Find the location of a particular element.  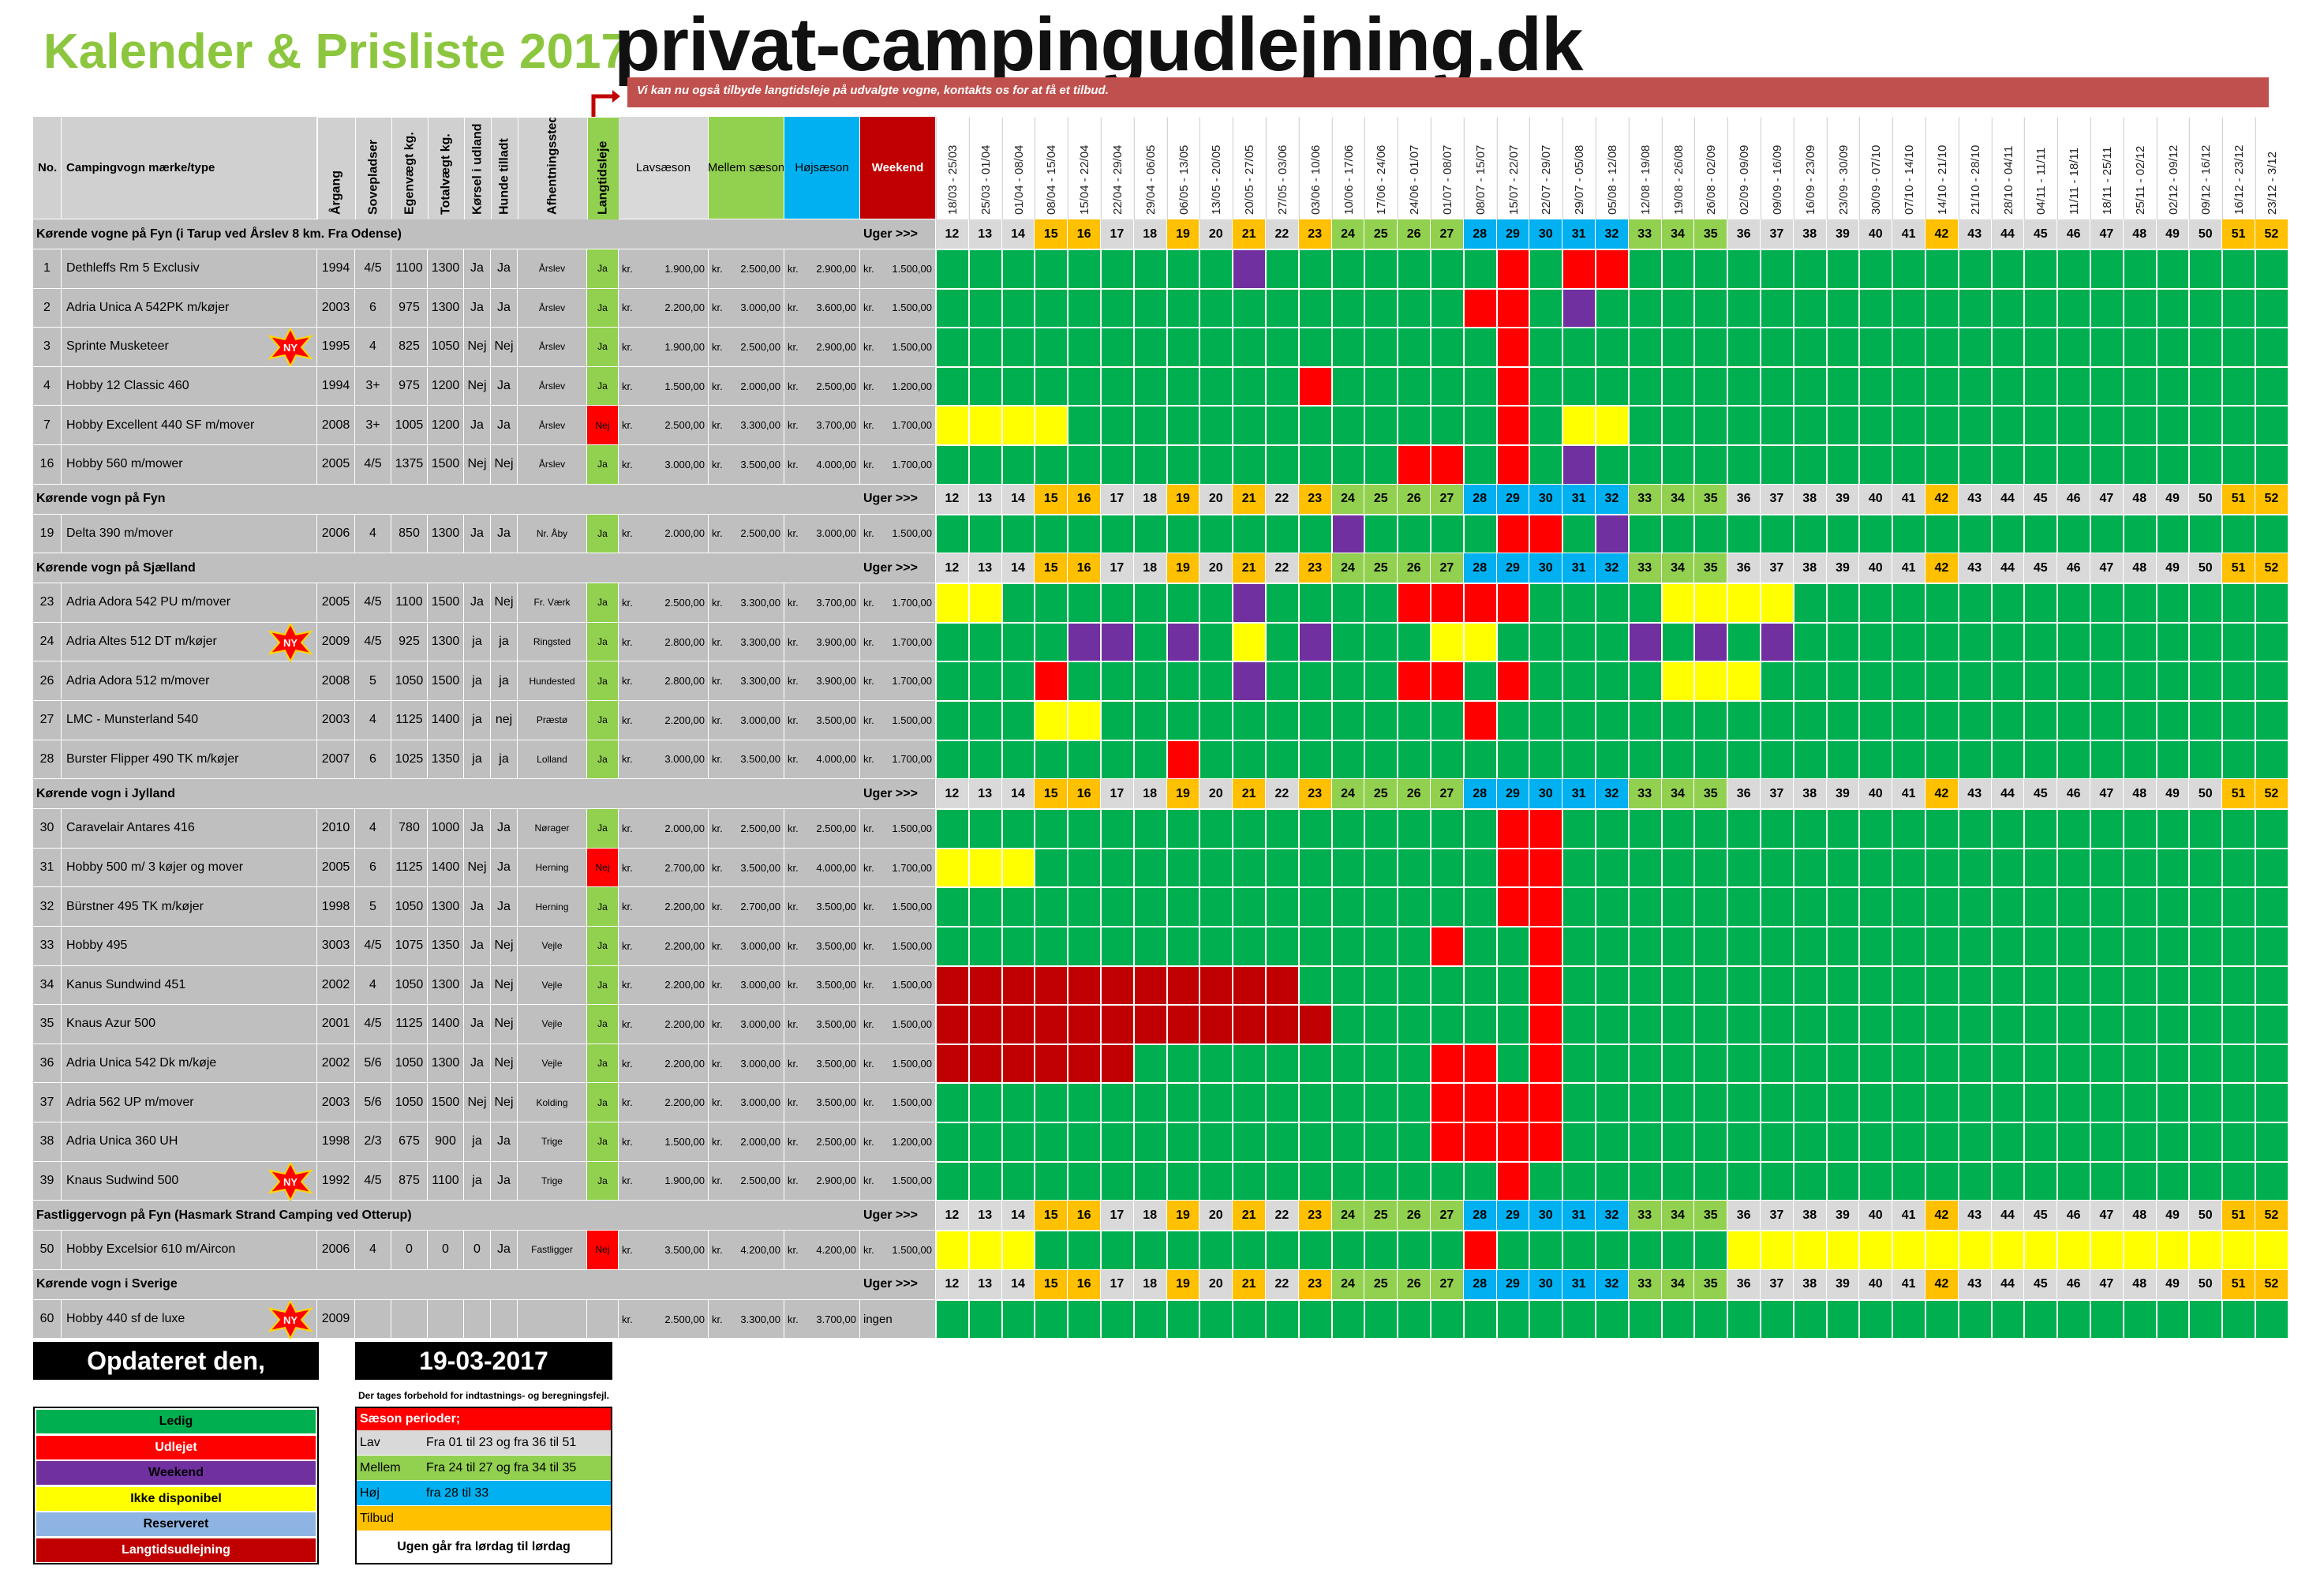

cell-name: Adria 562 UP m/mover is located at coordinates (189, 1102).